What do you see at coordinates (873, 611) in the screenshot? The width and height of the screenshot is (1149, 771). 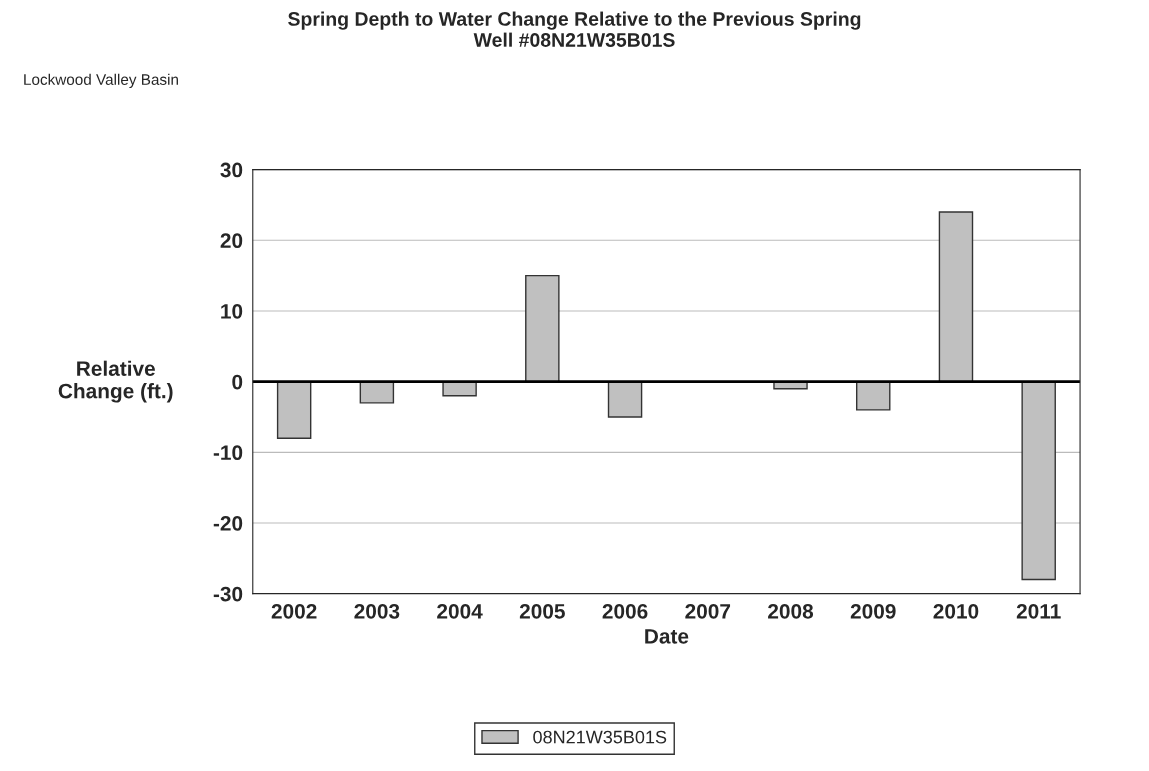 I see `x-tick-label: 2009` at bounding box center [873, 611].